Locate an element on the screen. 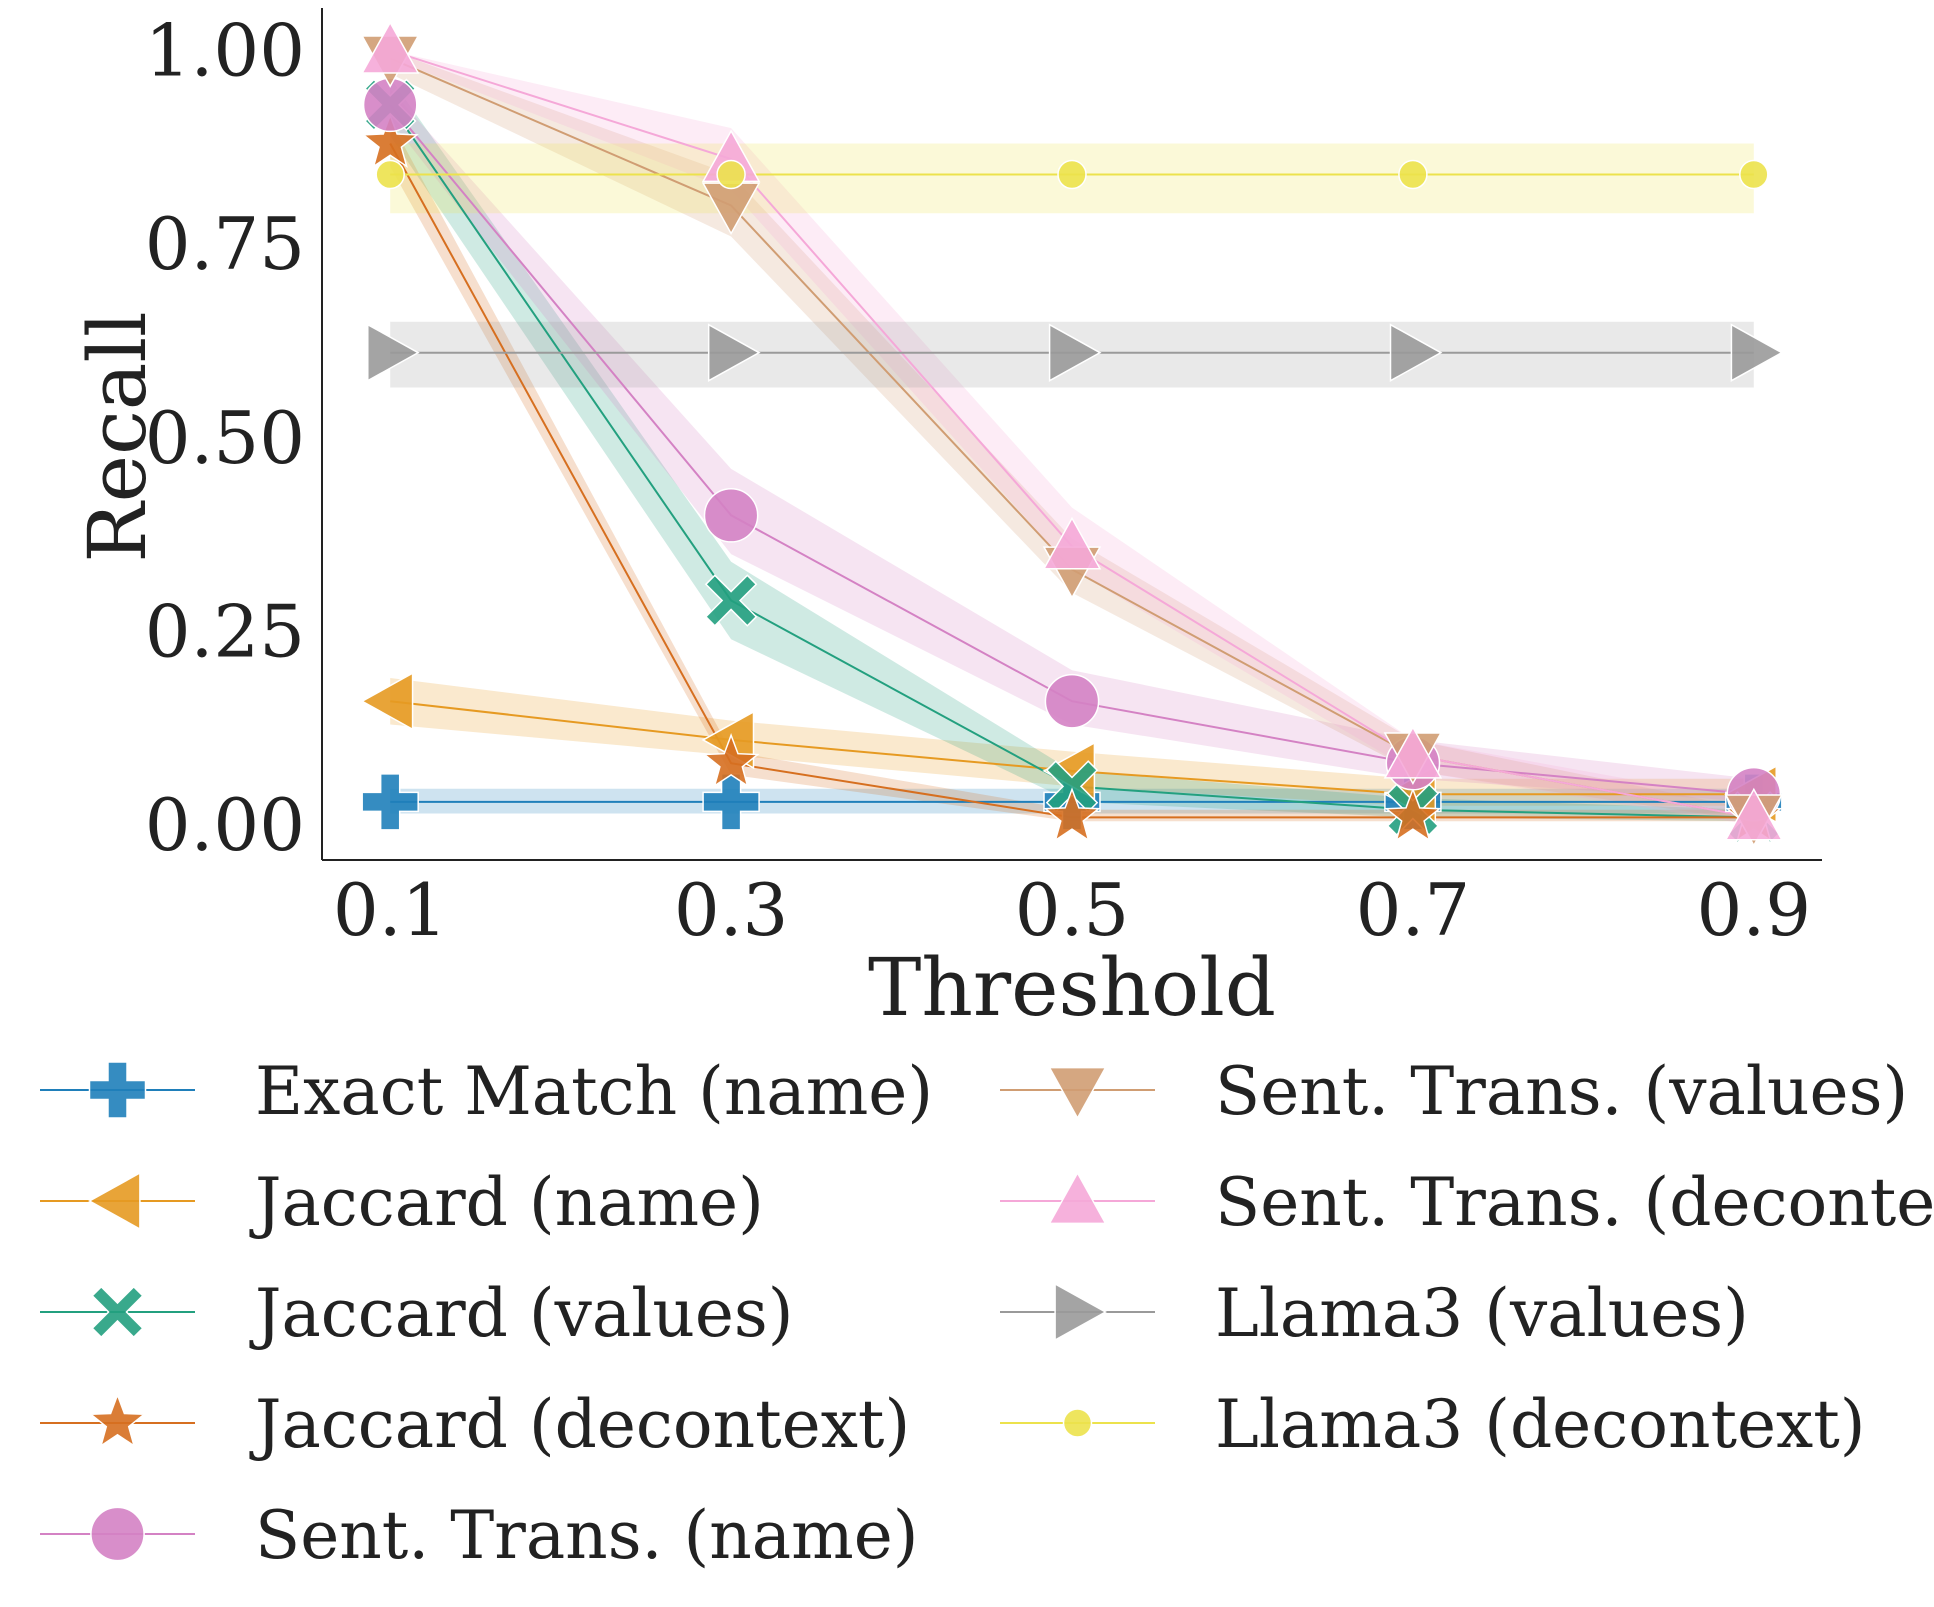 Image resolution: width=1934 pixels, height=1607 pixels. legend-label: Jaccard (name) is located at coordinates (506, 1202).